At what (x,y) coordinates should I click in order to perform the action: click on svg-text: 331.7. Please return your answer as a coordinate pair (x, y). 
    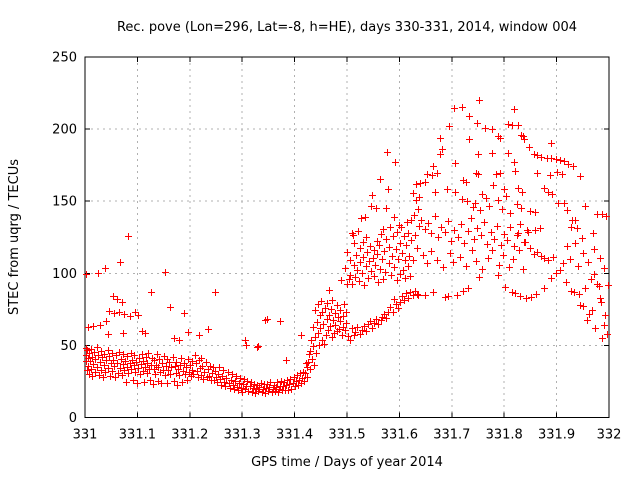
    Looking at the image, I should click on (451, 435).